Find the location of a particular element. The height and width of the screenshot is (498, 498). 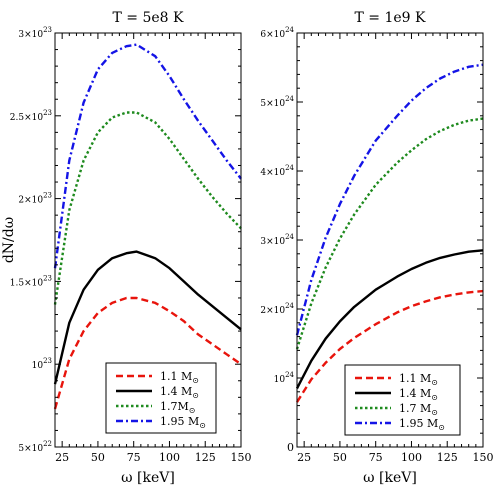

legend-label-3: 1.7M⊙ is located at coordinates (177, 407).